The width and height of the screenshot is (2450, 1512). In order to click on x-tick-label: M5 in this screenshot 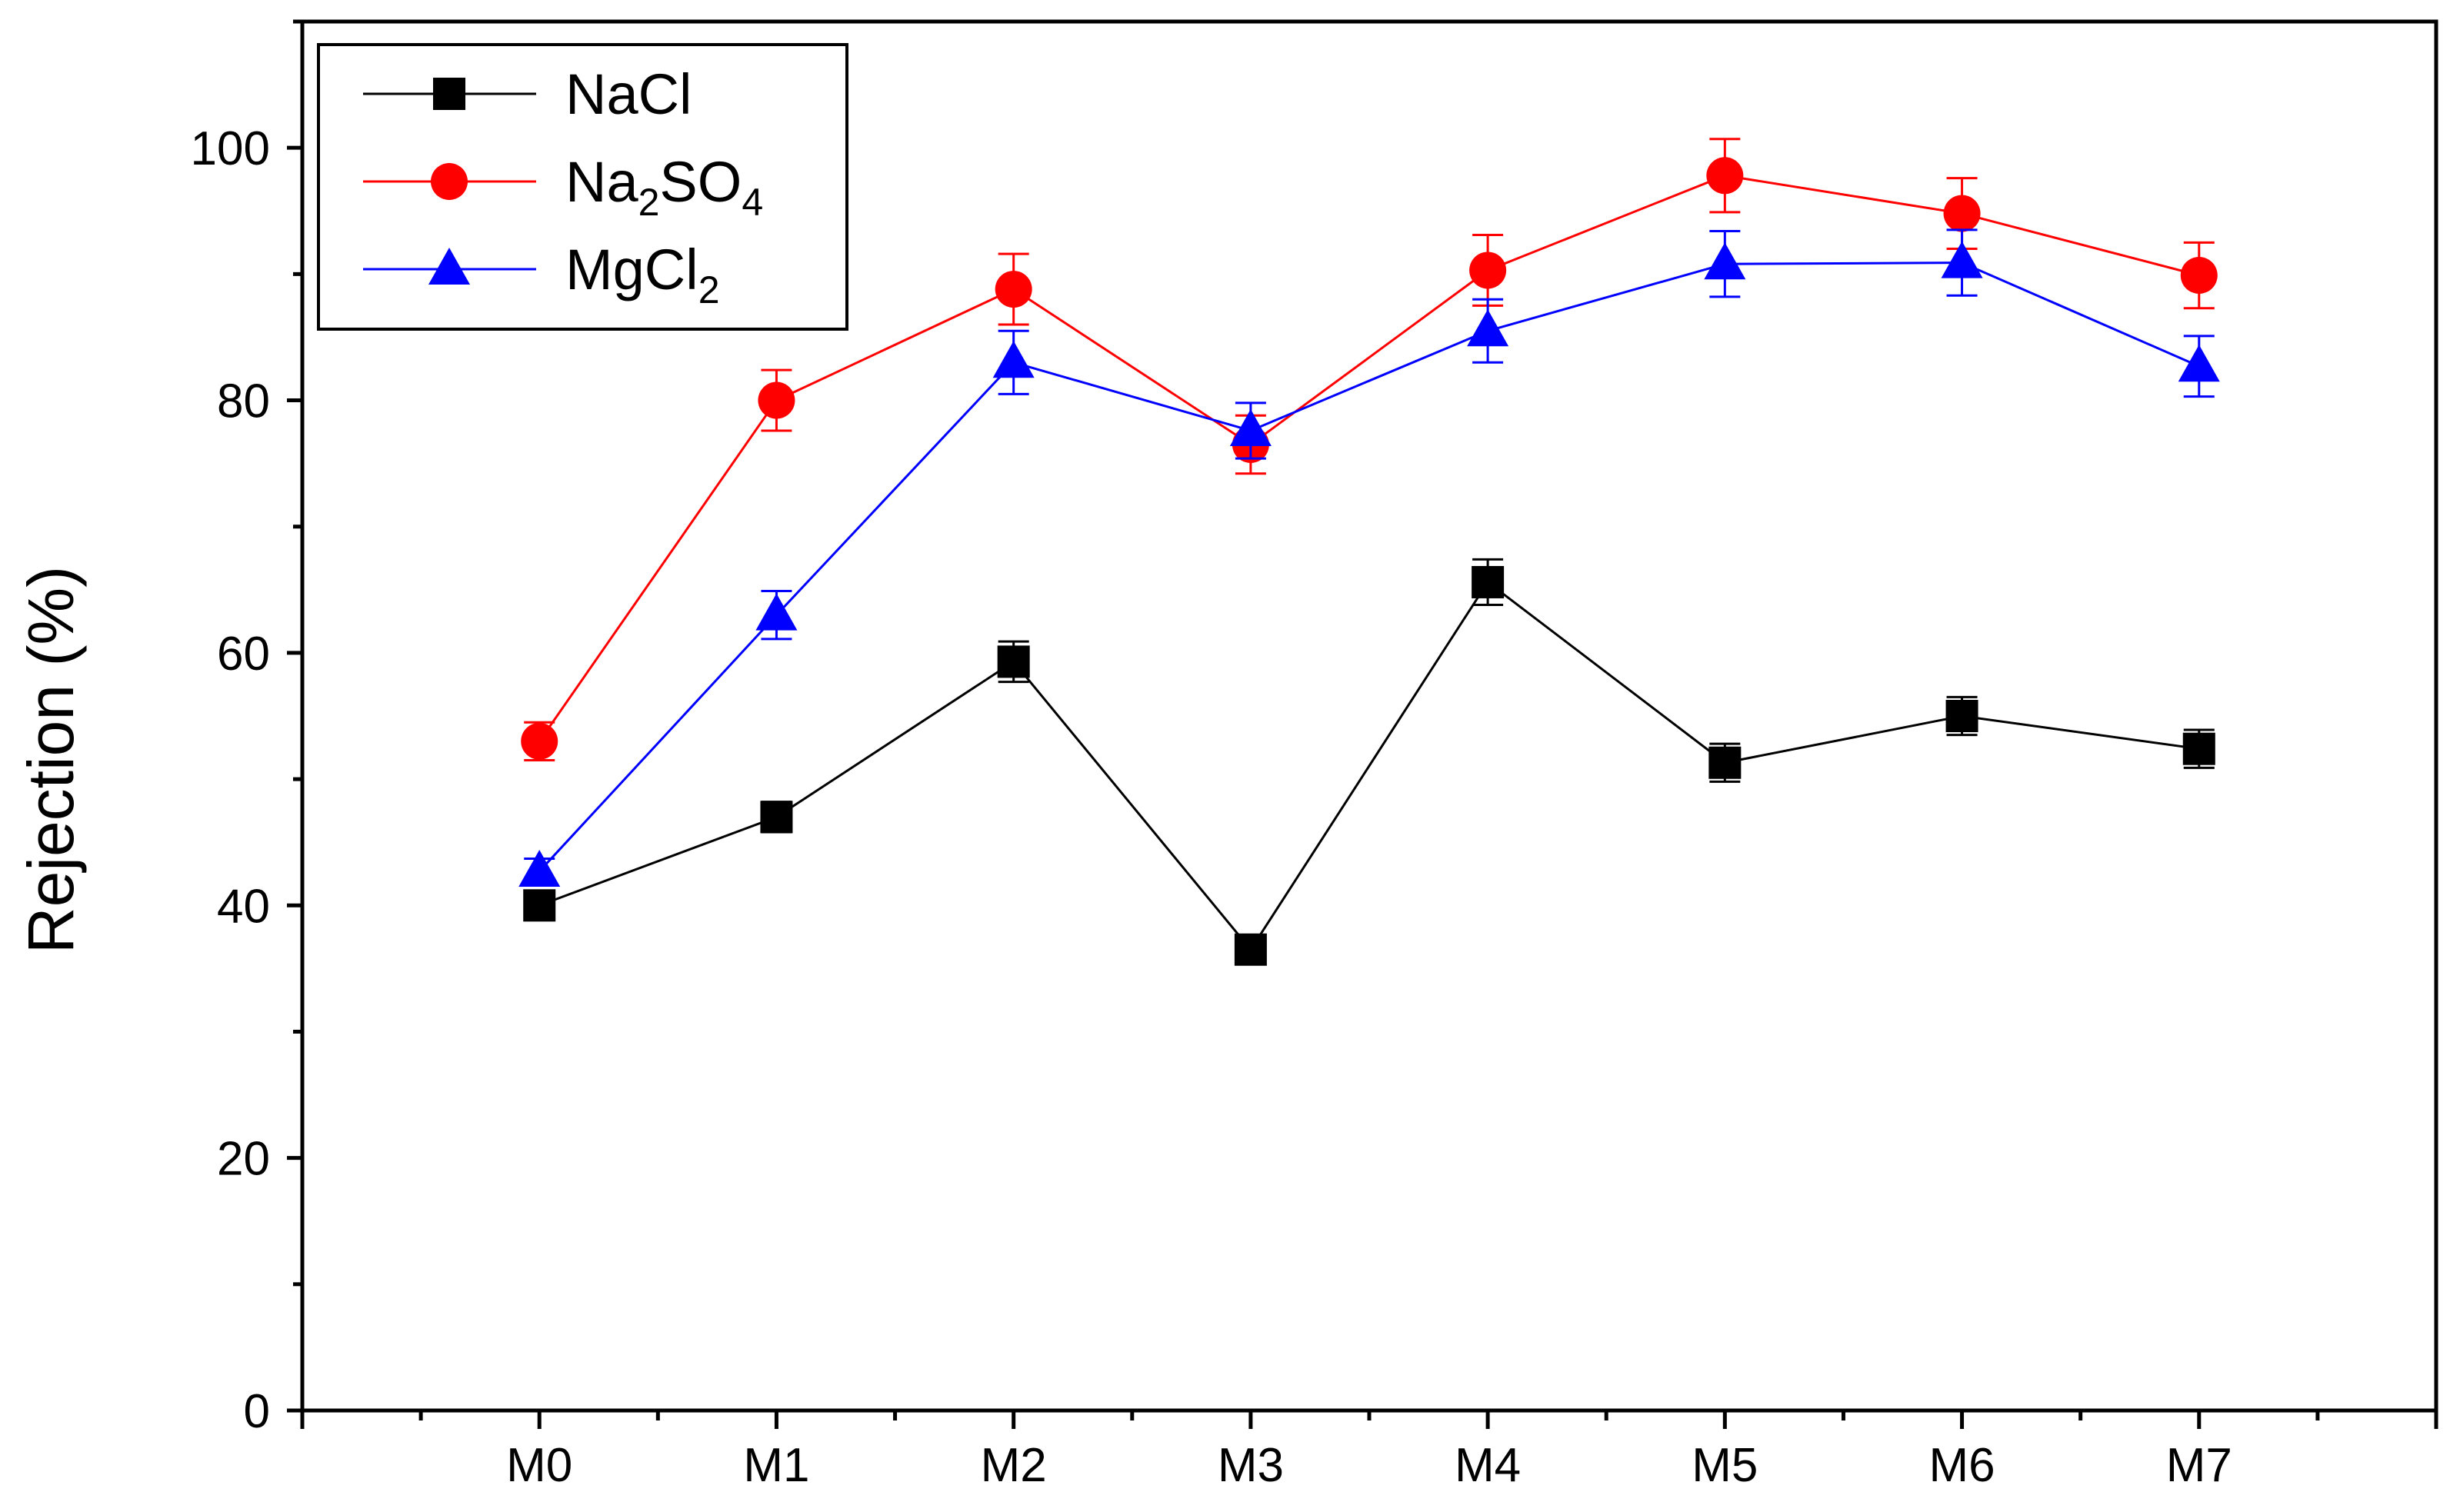, I will do `click(1725, 1465)`.